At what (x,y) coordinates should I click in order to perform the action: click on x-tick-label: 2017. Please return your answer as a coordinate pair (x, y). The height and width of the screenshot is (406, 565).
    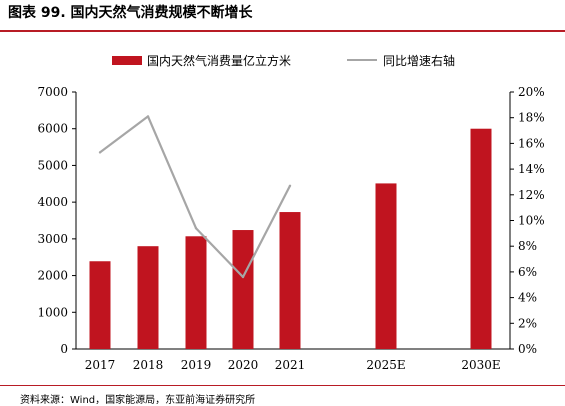
    Looking at the image, I should click on (100, 365).